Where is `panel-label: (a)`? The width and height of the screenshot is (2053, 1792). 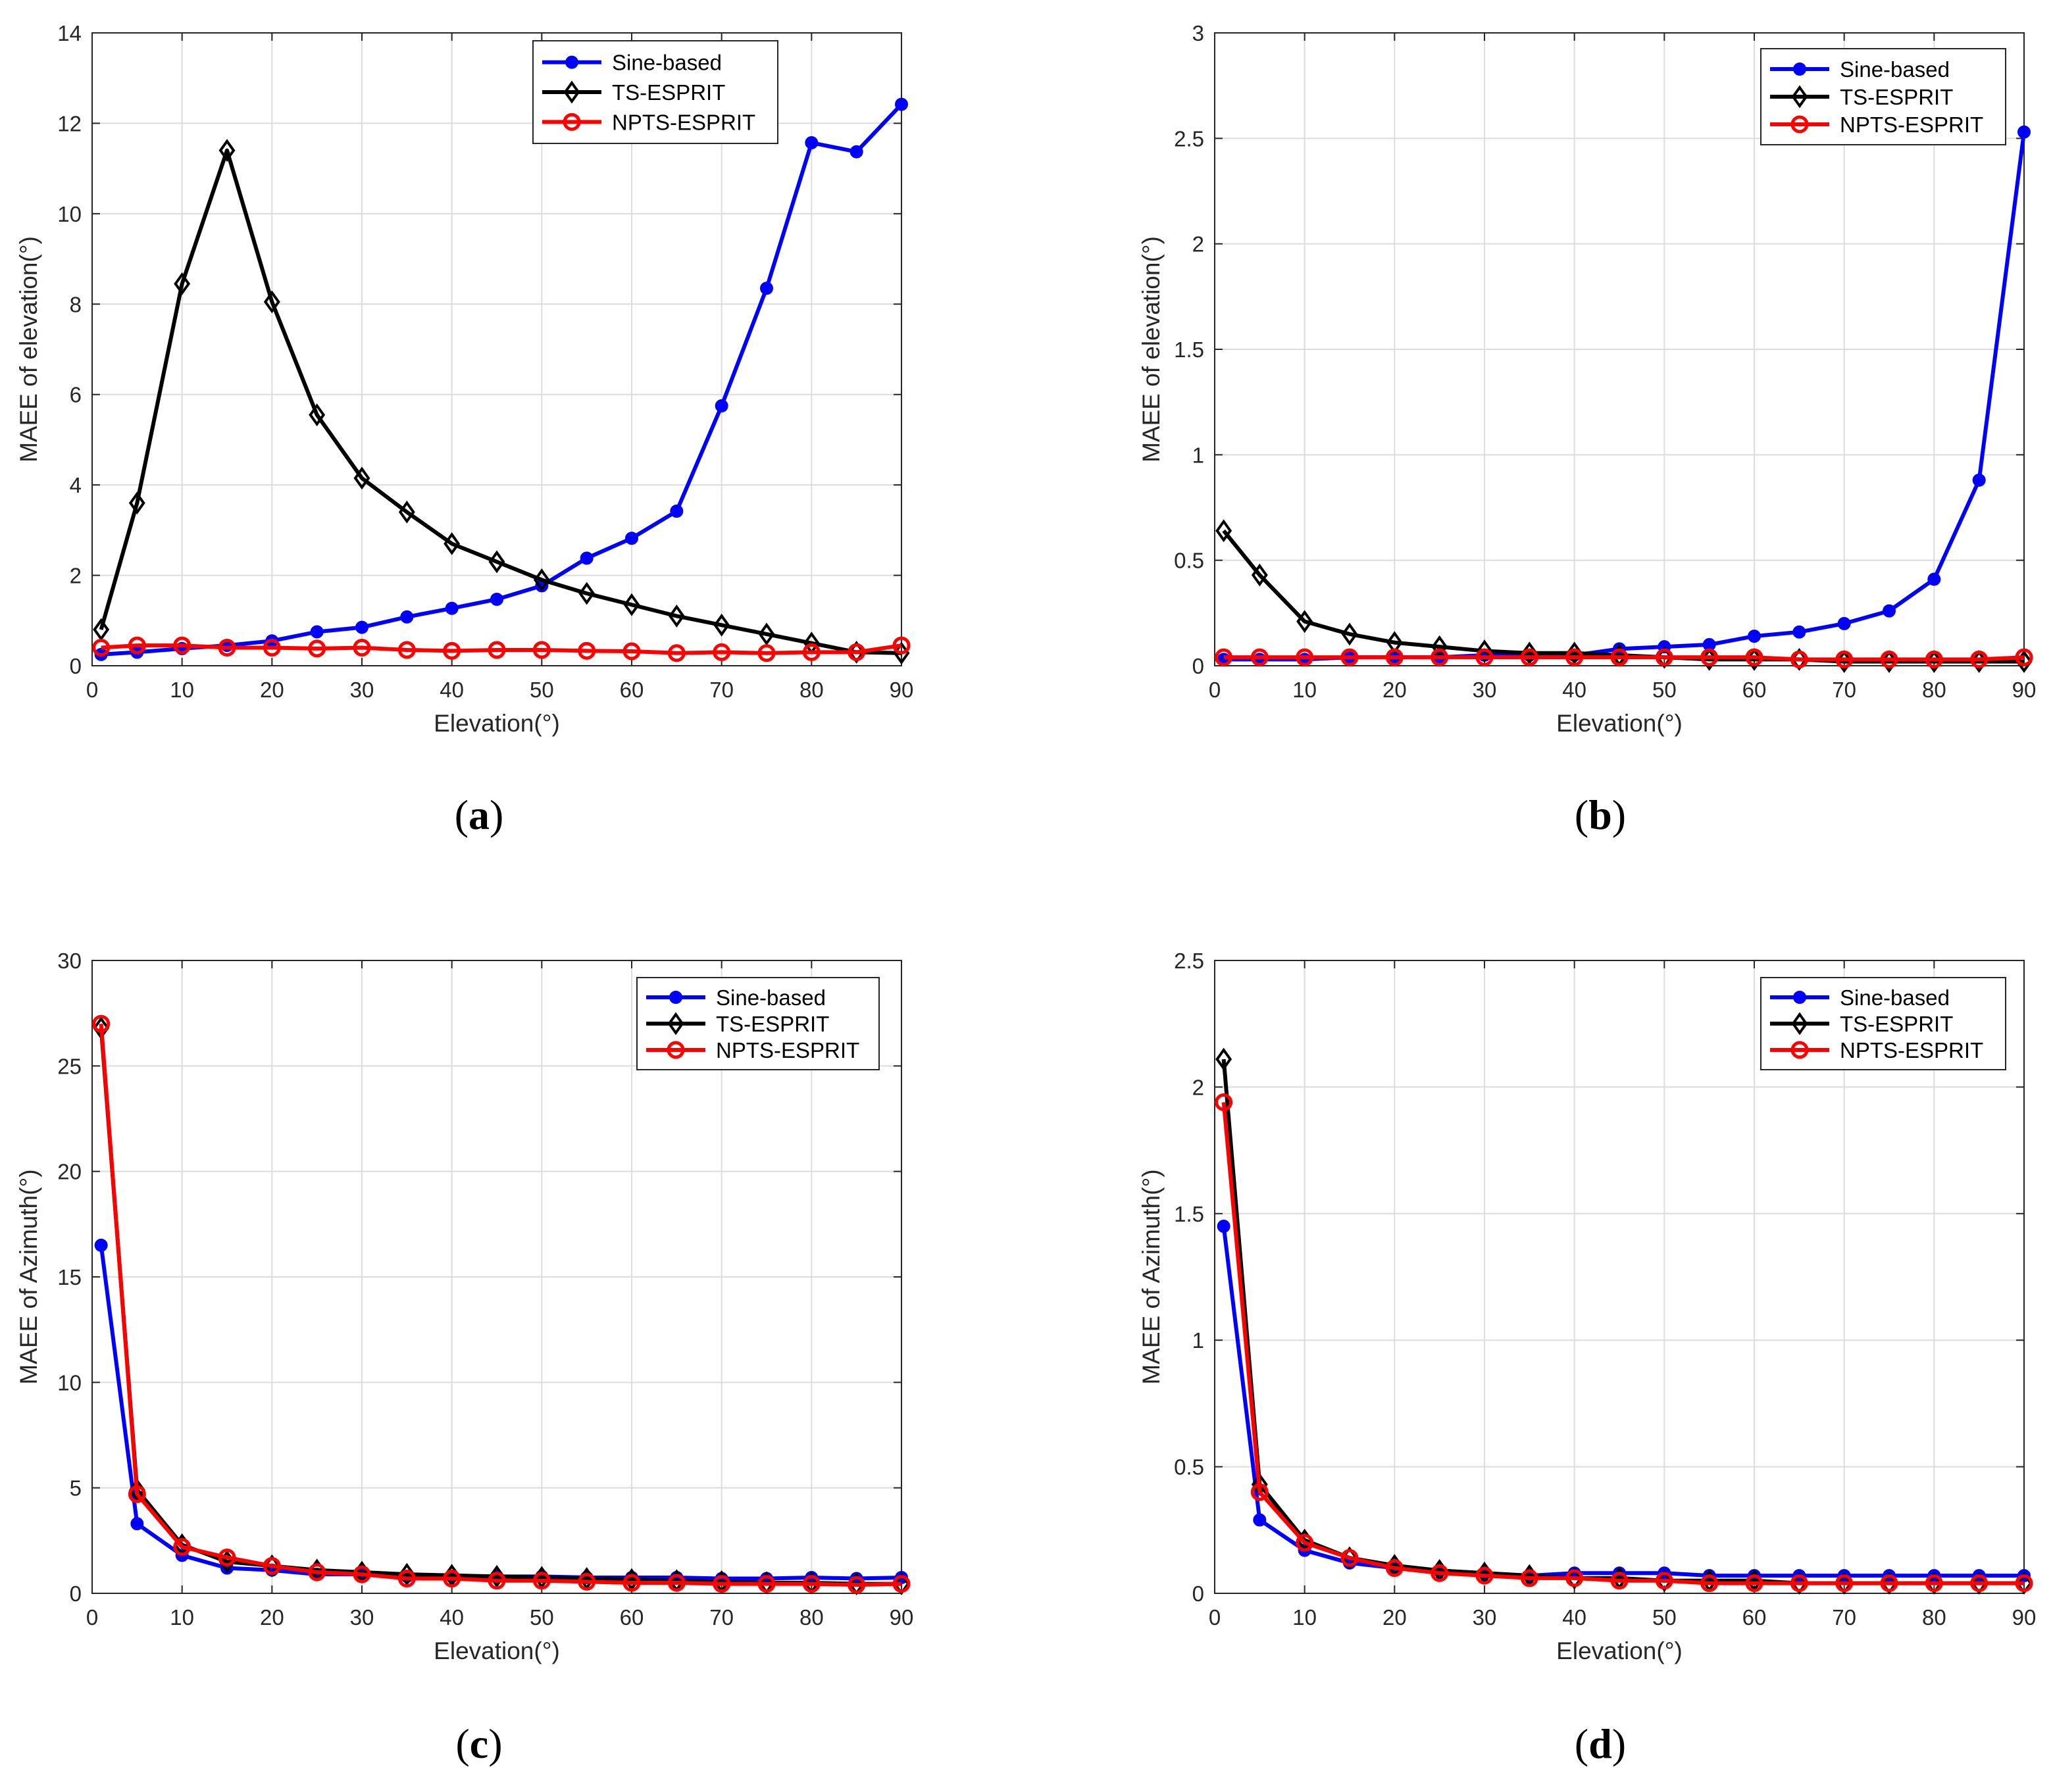
panel-label: (a) is located at coordinates (479, 814).